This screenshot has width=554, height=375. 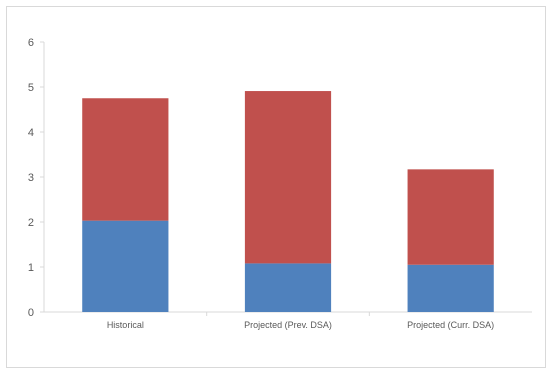 I want to click on y-tick-label: 1, so click(x=31, y=268).